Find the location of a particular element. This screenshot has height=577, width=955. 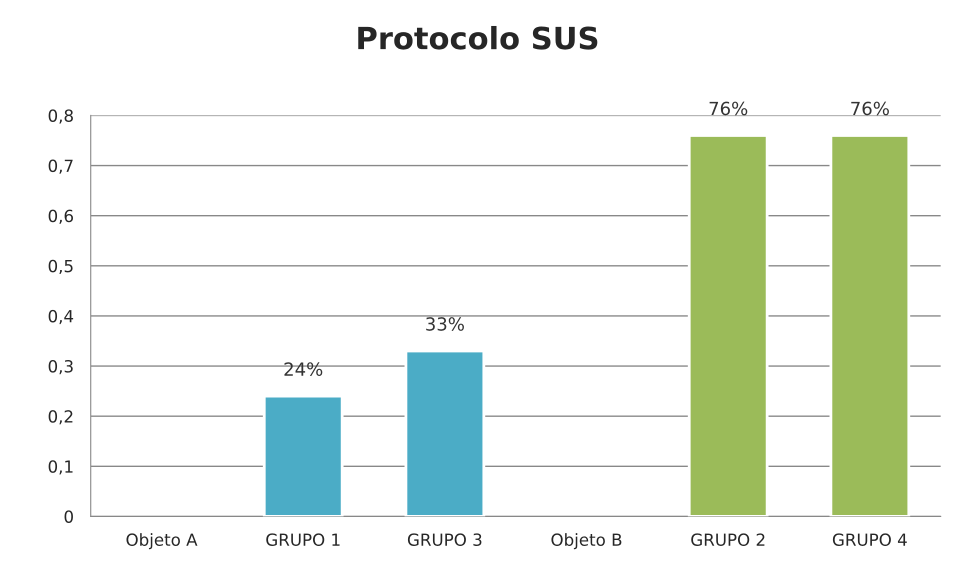

y-tick-label: 0,8 is located at coordinates (60, 116).